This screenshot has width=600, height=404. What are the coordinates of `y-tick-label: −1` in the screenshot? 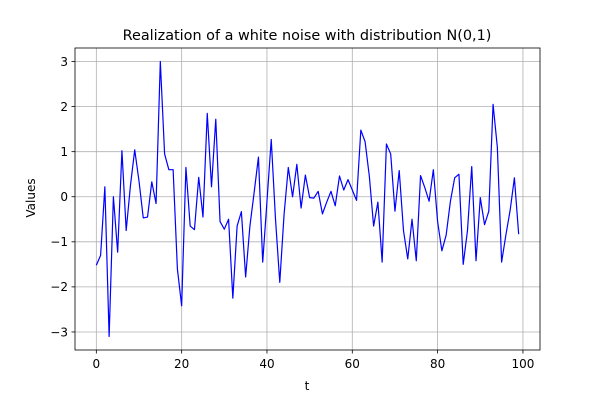 It's located at (59, 242).